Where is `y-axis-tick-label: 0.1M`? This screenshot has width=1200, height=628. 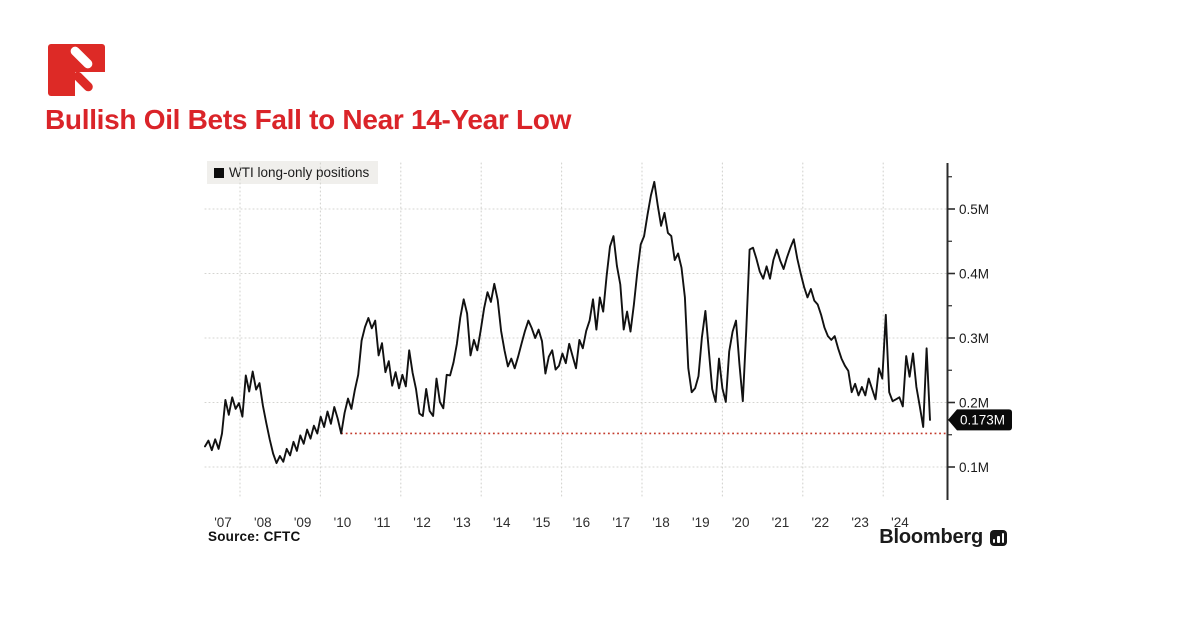
y-axis-tick-label: 0.1M is located at coordinates (974, 467).